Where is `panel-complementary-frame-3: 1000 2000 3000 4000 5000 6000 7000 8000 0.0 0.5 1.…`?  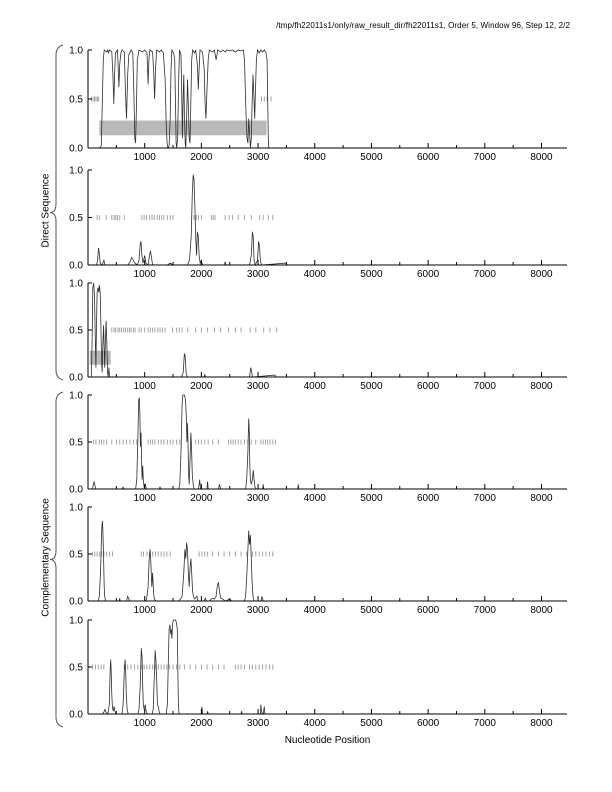 panel-complementary-frame-3: 1000 2000 3000 4000 5000 6000 7000 8000 0.0 0.5 1.… is located at coordinates (318, 672).